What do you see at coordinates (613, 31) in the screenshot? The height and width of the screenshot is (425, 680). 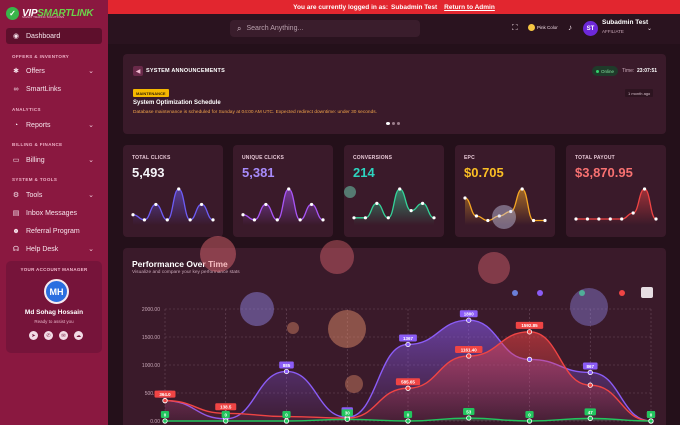 I see `user-role: AFFILIATE` at bounding box center [613, 31].